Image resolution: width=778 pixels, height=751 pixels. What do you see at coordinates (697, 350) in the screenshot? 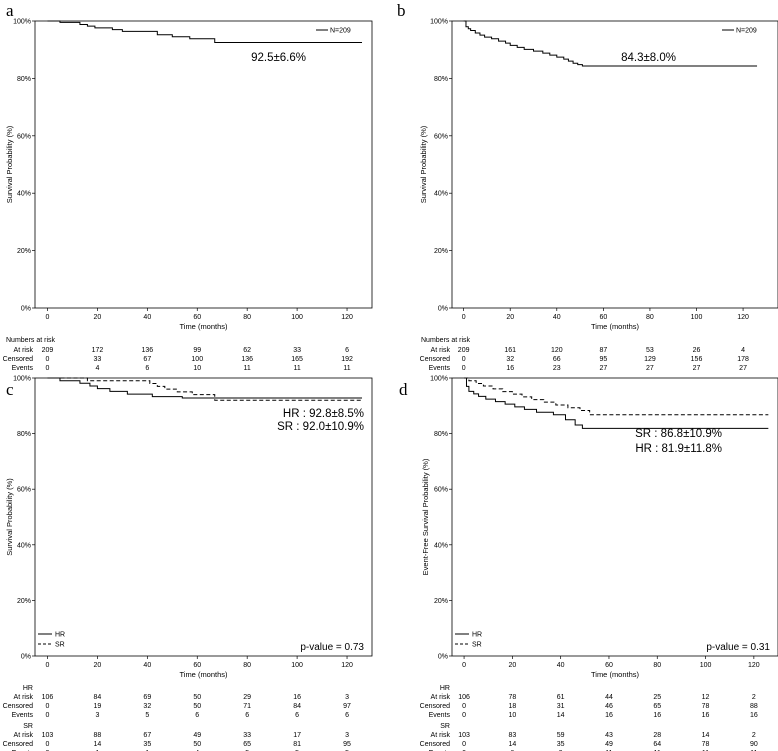
I see `risk-cell: 26` at bounding box center [697, 350].